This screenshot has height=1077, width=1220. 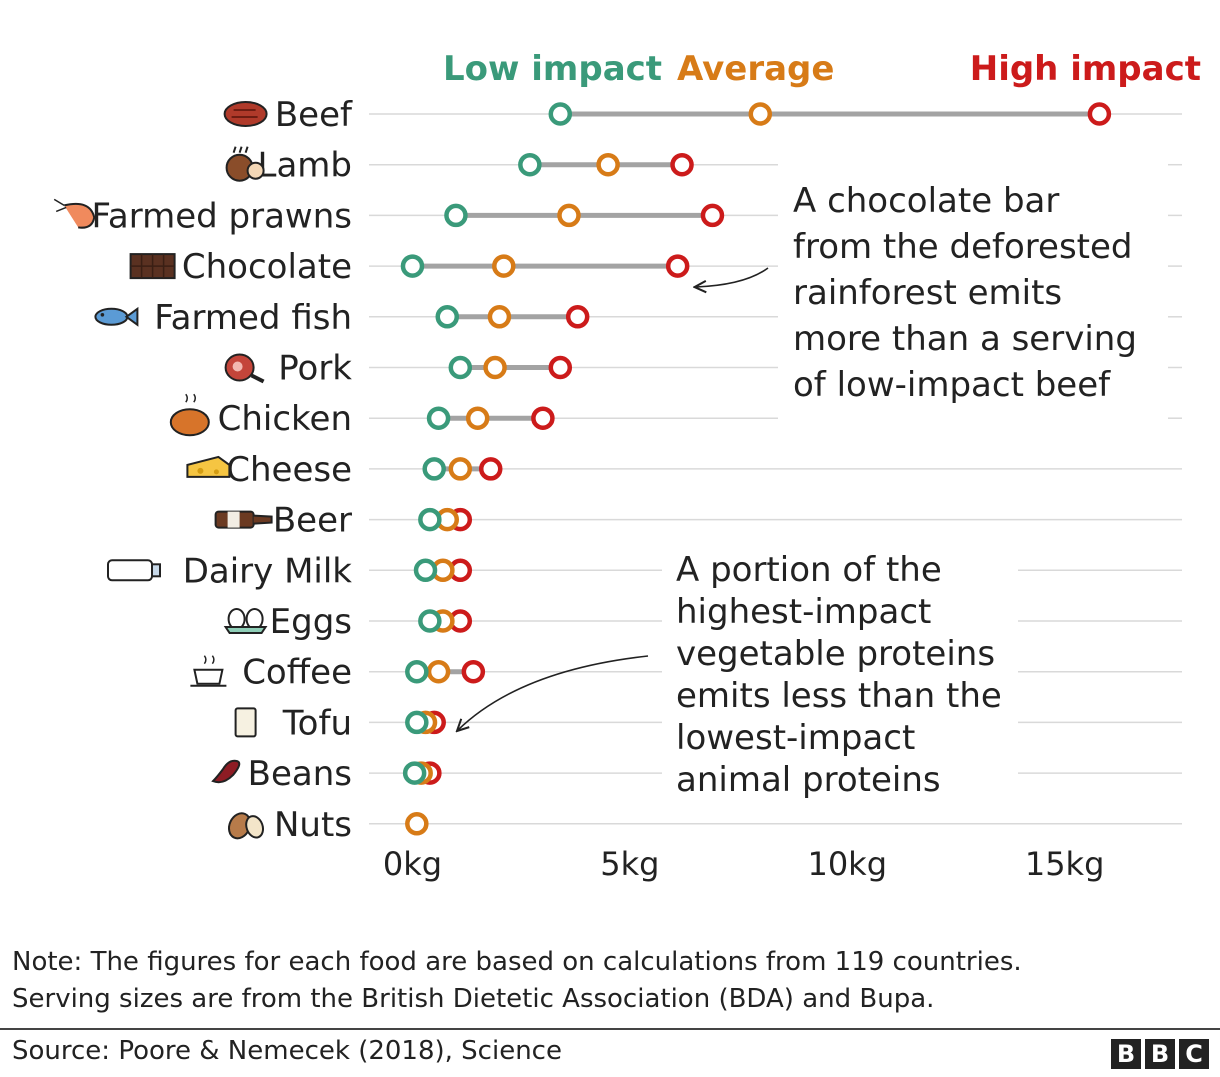 What do you see at coordinates (245, 621) in the screenshot?
I see `eggs-icon` at bounding box center [245, 621].